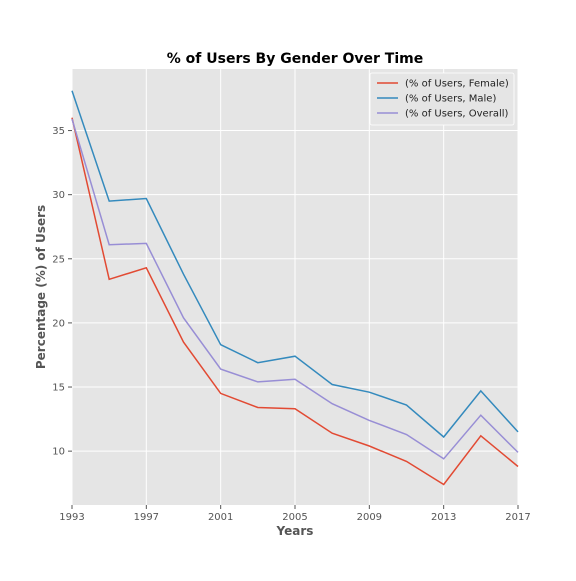  Describe the element at coordinates (58, 131) in the screenshot. I see `y-tick-label: 35` at that location.